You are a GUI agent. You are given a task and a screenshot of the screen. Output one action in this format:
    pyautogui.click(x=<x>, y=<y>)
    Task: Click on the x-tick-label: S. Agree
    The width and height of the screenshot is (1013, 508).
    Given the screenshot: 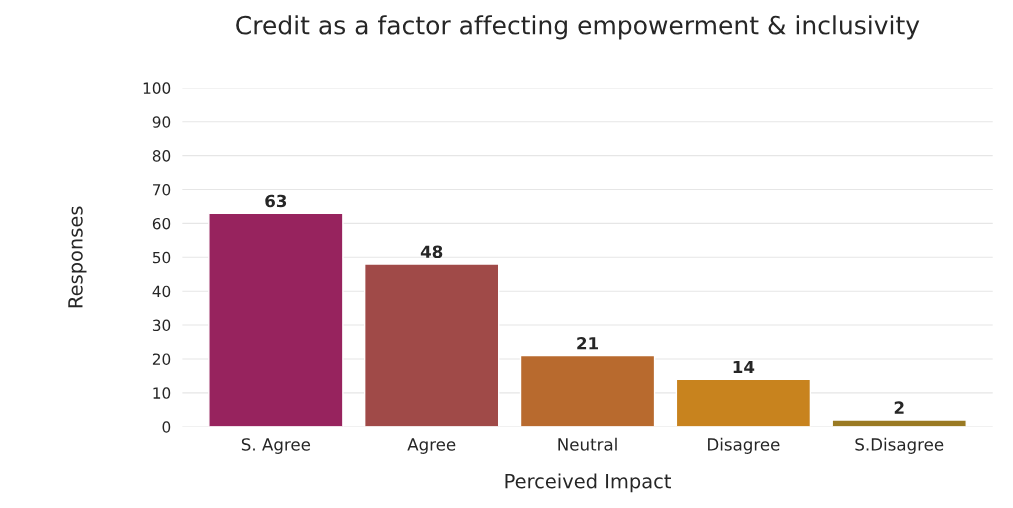 What is the action you would take?
    pyautogui.click(x=276, y=446)
    